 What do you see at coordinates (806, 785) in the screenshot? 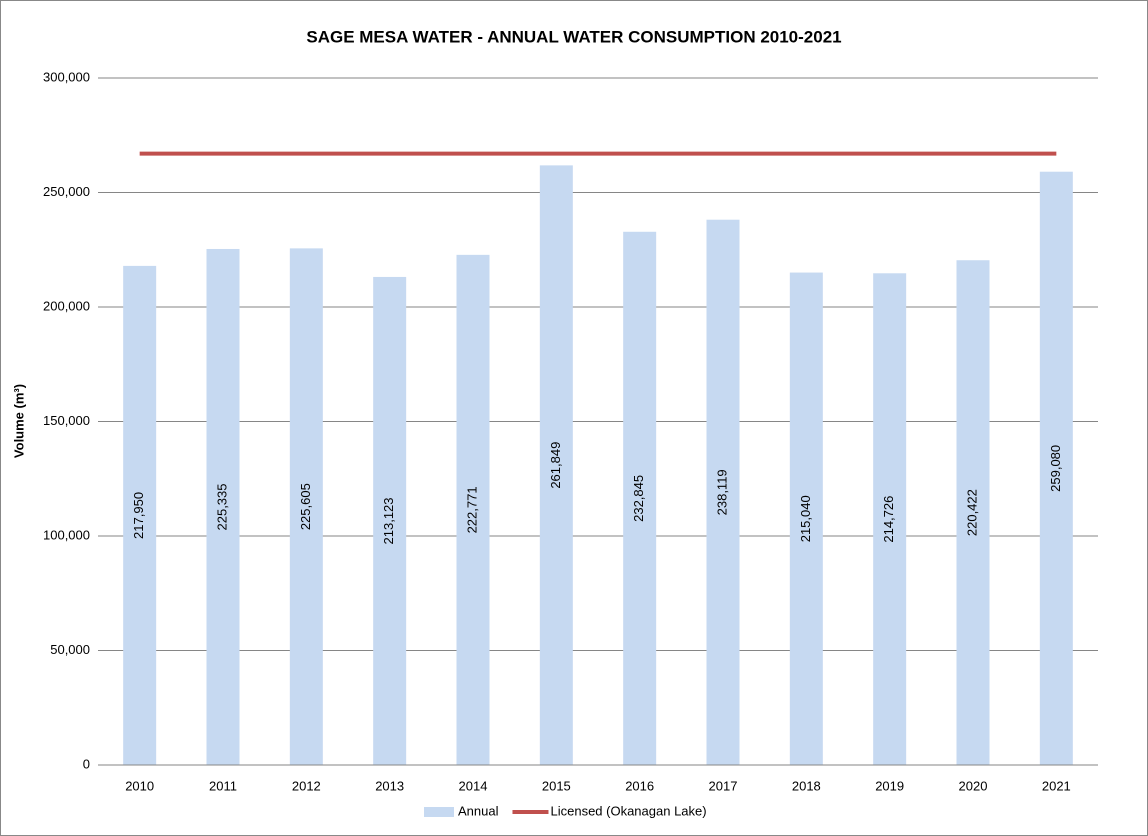
I see `x-tick-label: 2018` at bounding box center [806, 785].